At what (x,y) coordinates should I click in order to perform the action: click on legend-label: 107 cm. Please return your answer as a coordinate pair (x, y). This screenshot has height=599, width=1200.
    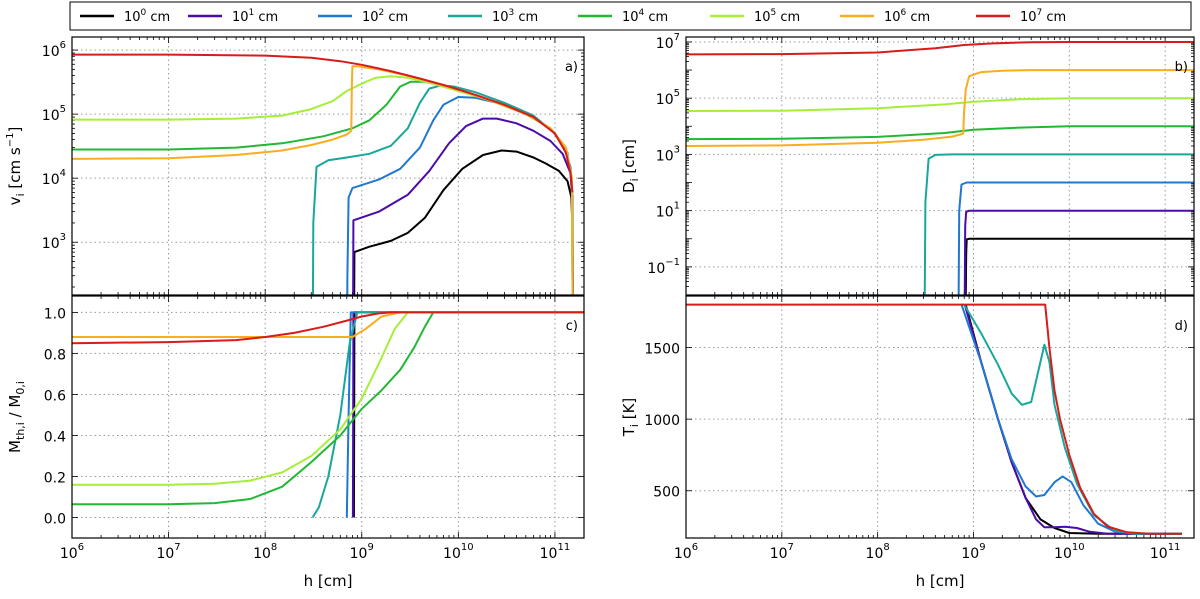
    Looking at the image, I should click on (1043, 16).